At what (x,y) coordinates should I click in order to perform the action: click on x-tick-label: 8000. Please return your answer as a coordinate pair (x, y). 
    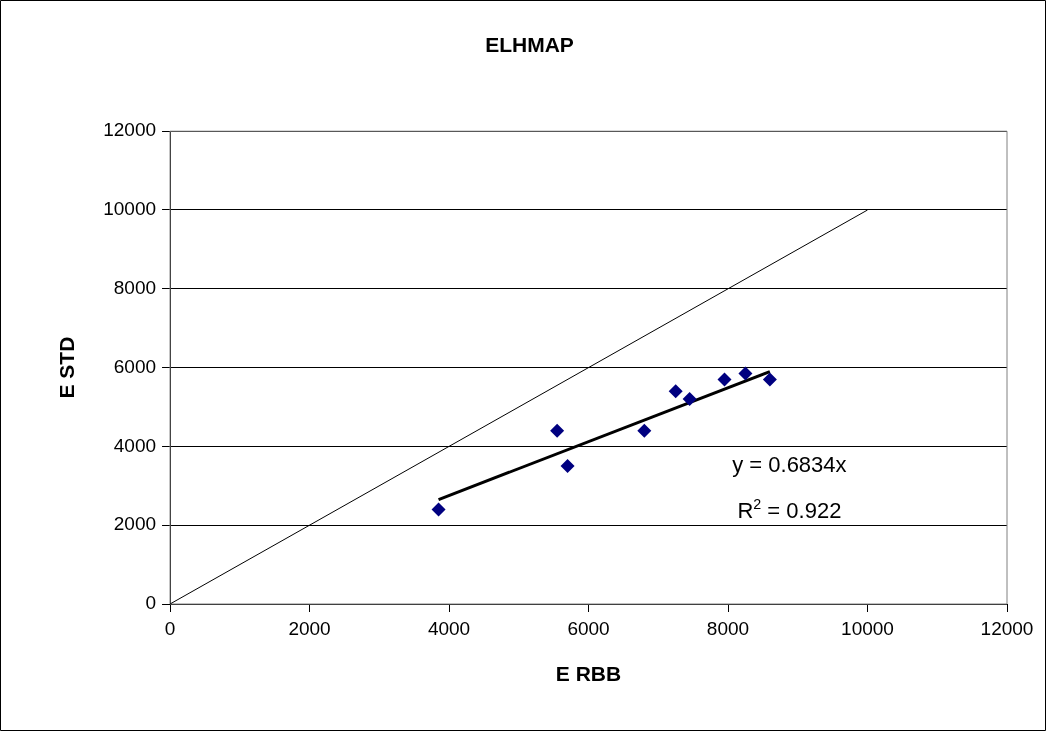
    Looking at the image, I should click on (728, 628).